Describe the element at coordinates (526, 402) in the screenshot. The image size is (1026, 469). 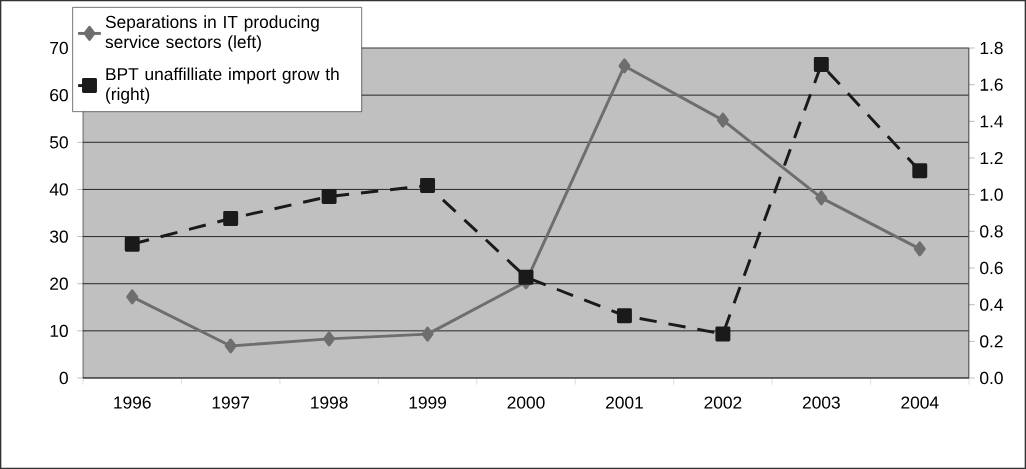
I see `x-tick-label: 2000` at that location.